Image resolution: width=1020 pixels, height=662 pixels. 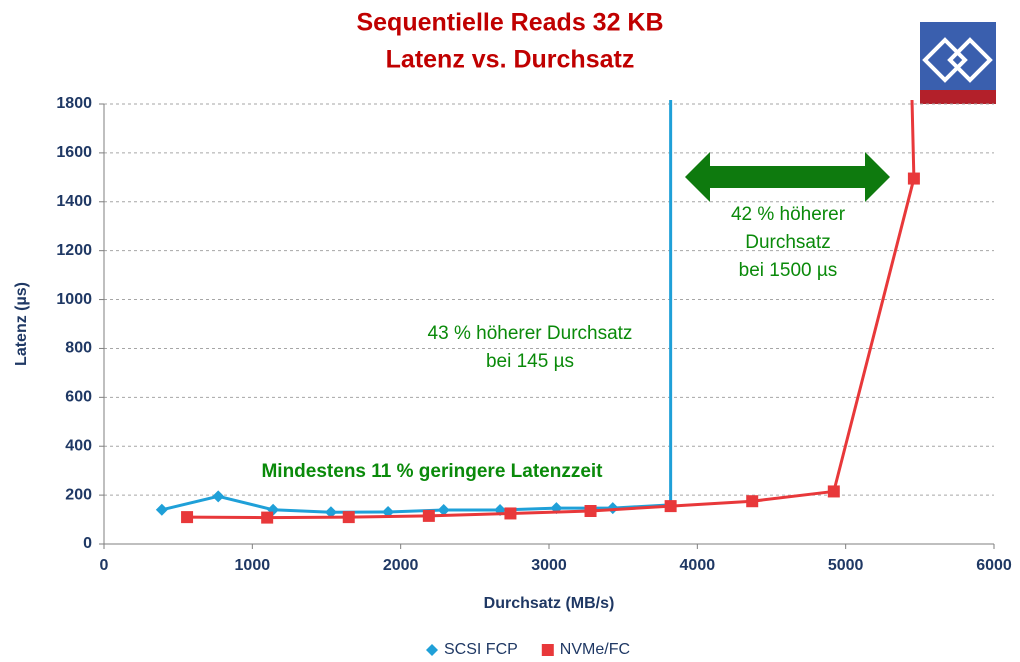 I want to click on y-axis-label: Latenz (µs), so click(x=21, y=324).